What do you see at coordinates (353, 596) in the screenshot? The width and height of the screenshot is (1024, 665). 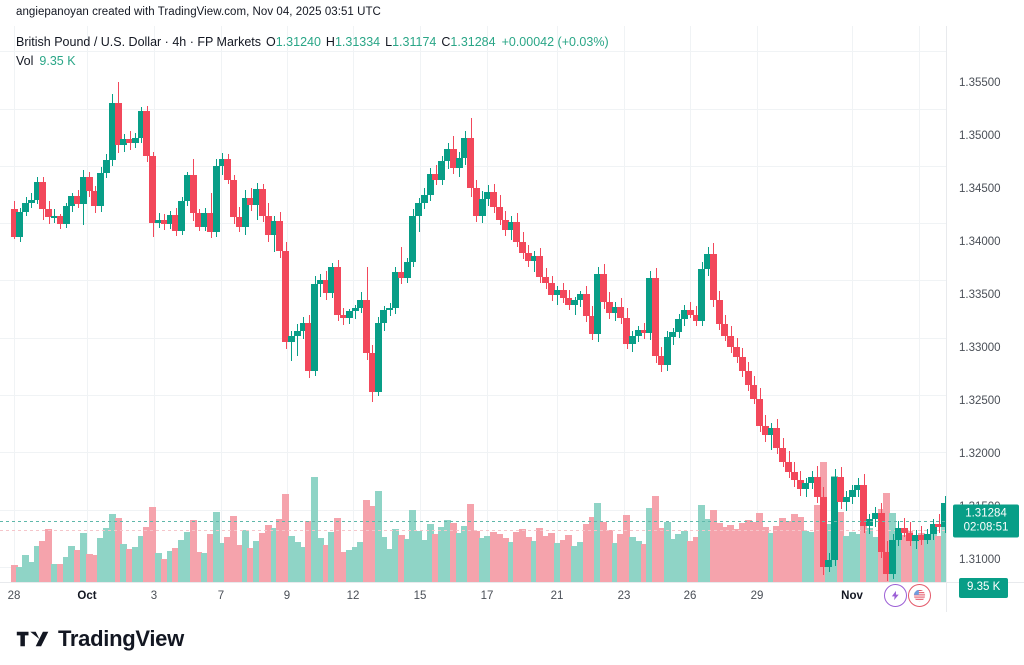 I see `time-axis-tick: 12` at bounding box center [353, 596].